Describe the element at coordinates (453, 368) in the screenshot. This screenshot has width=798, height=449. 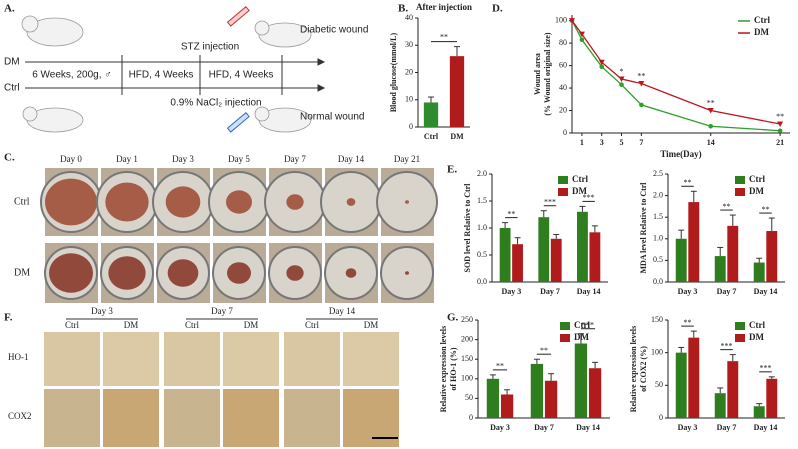
I see `y-axis-label: of HO-1 (%)` at that location.